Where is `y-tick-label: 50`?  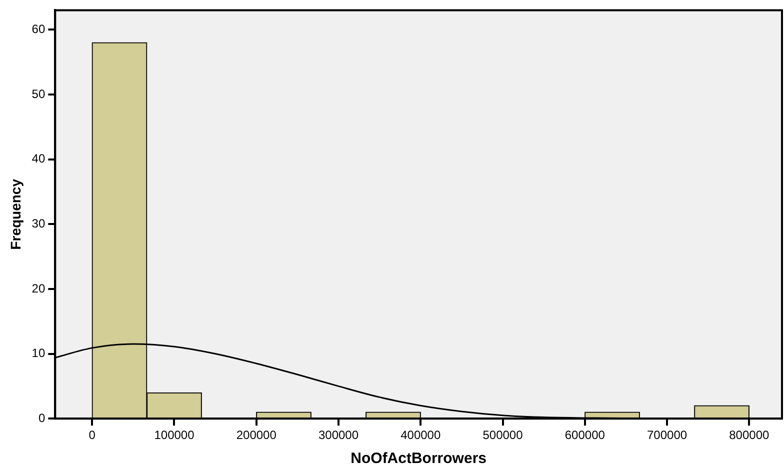
y-tick-label: 50 is located at coordinates (39, 93).